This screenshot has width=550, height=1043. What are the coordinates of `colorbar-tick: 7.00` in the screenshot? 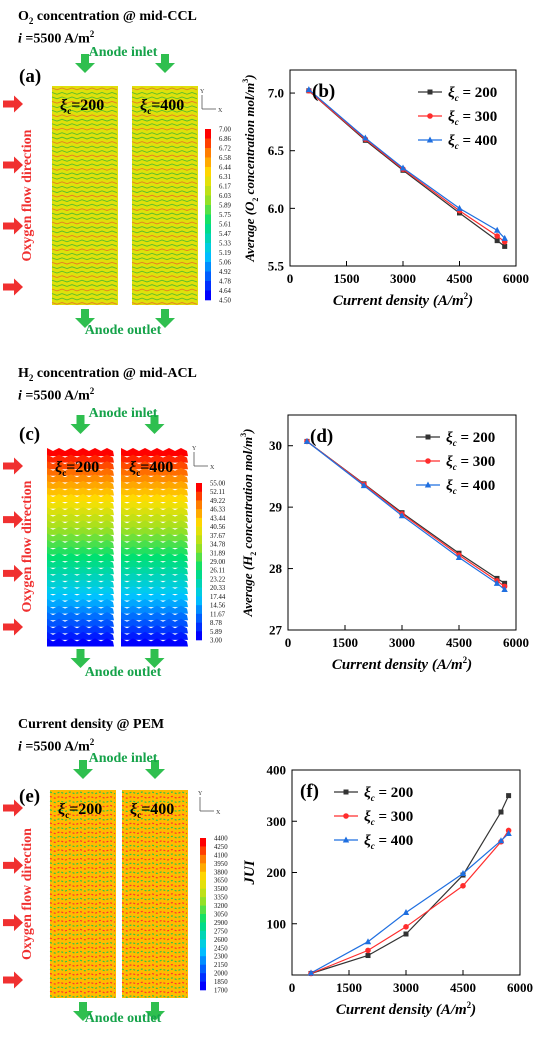 It's located at (225, 130).